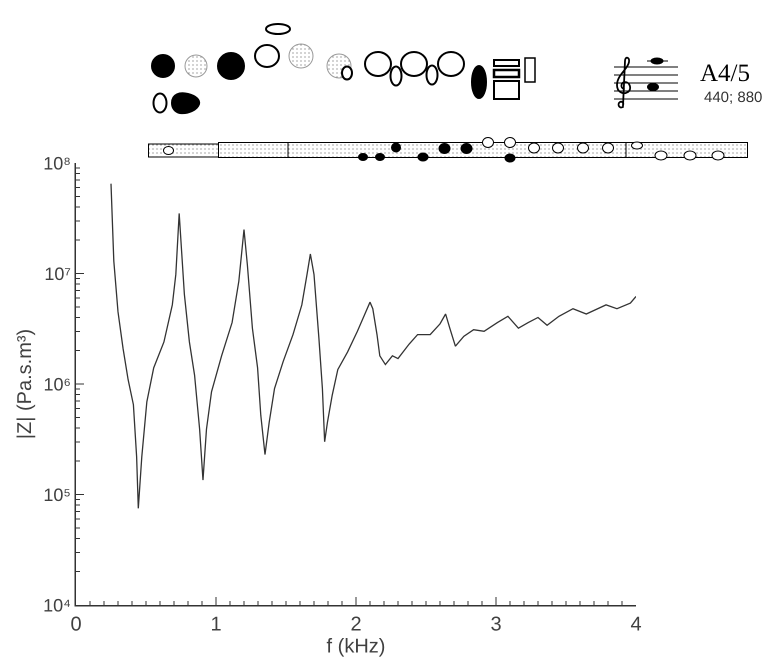  I want to click on y-tick-label: 10⁸, so click(57, 163).